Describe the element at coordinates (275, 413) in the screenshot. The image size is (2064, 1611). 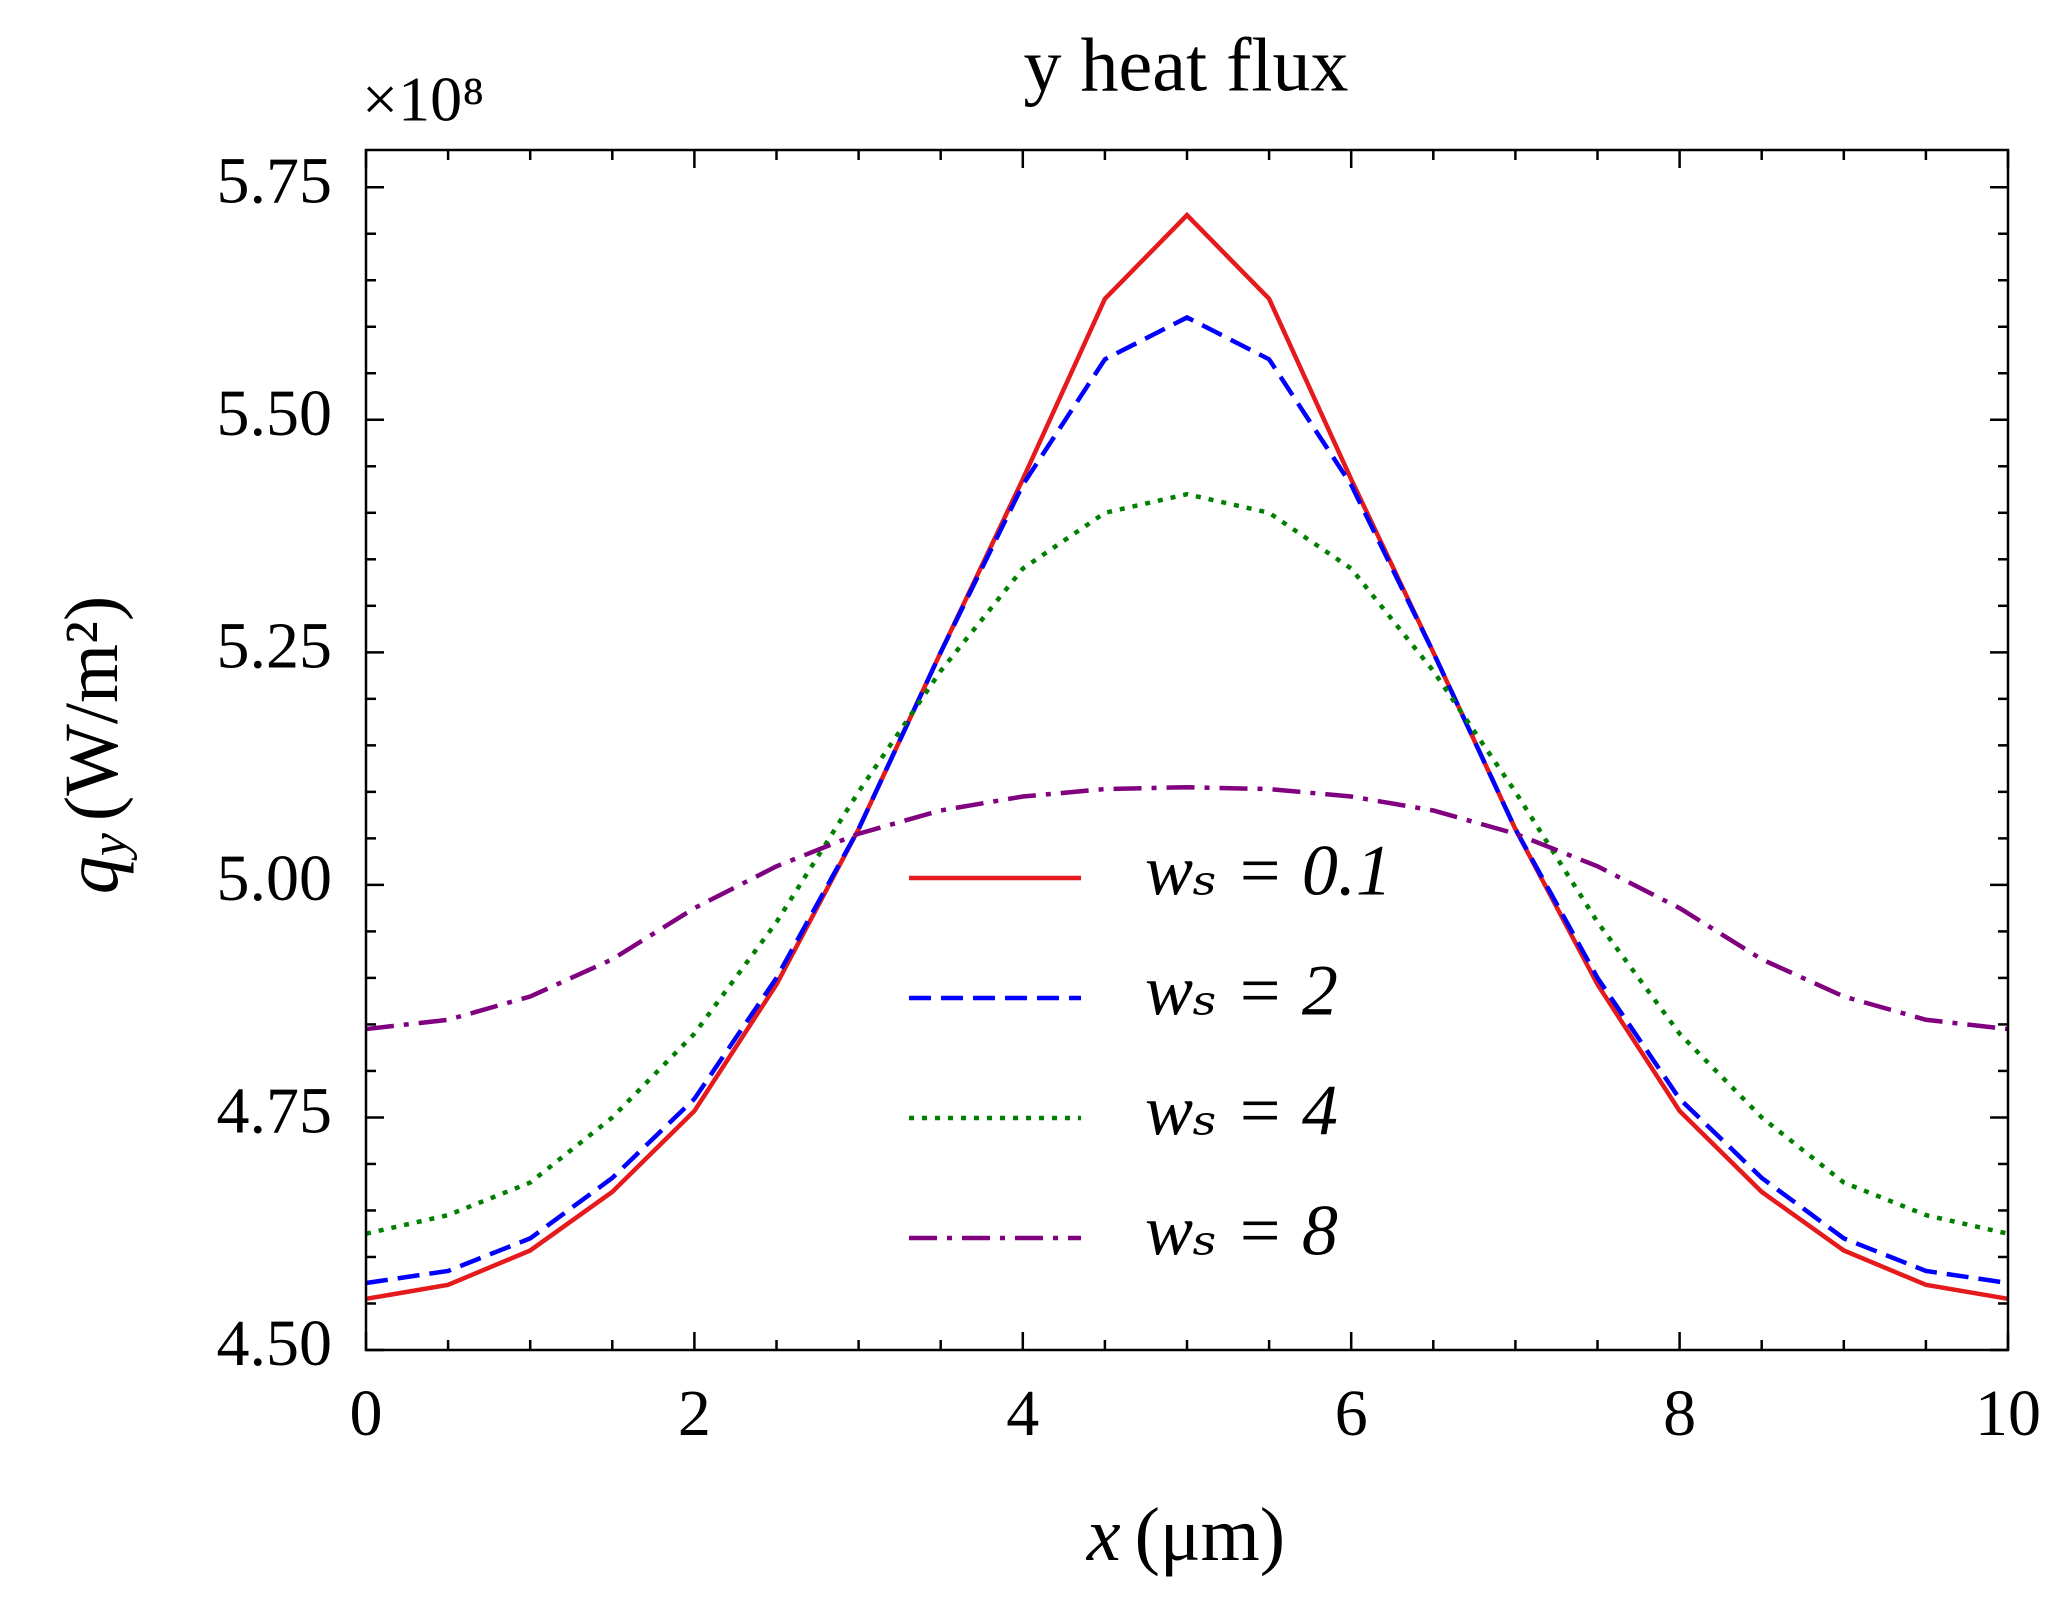
I see `y-tick-label: 5.50` at that location.